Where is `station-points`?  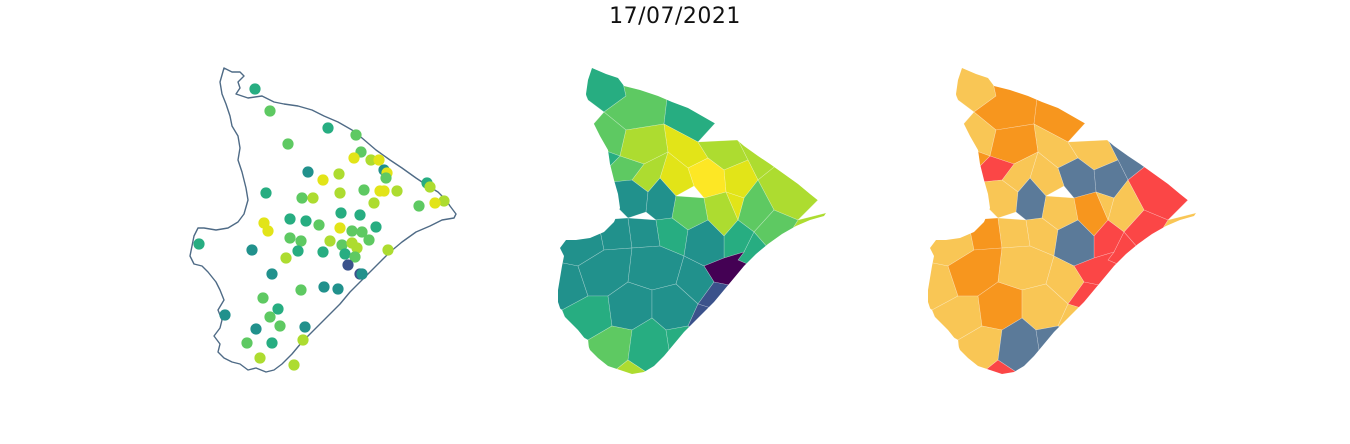 station-points is located at coordinates (321, 227).